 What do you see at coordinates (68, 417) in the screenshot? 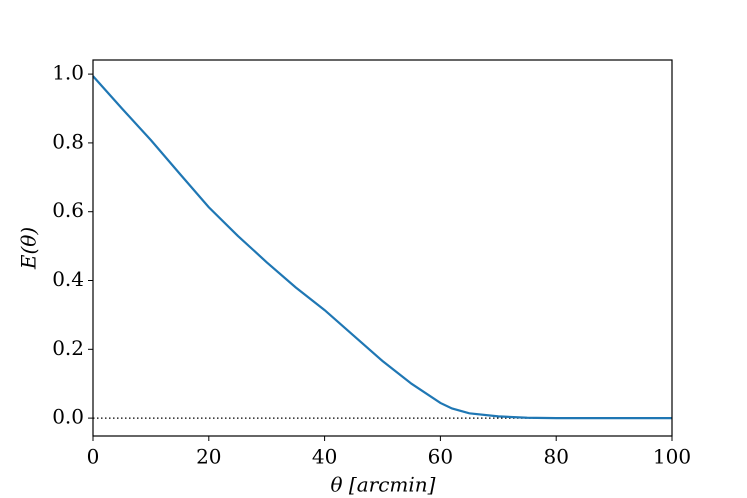
I see `y-tick-label: 0.0` at bounding box center [68, 417].